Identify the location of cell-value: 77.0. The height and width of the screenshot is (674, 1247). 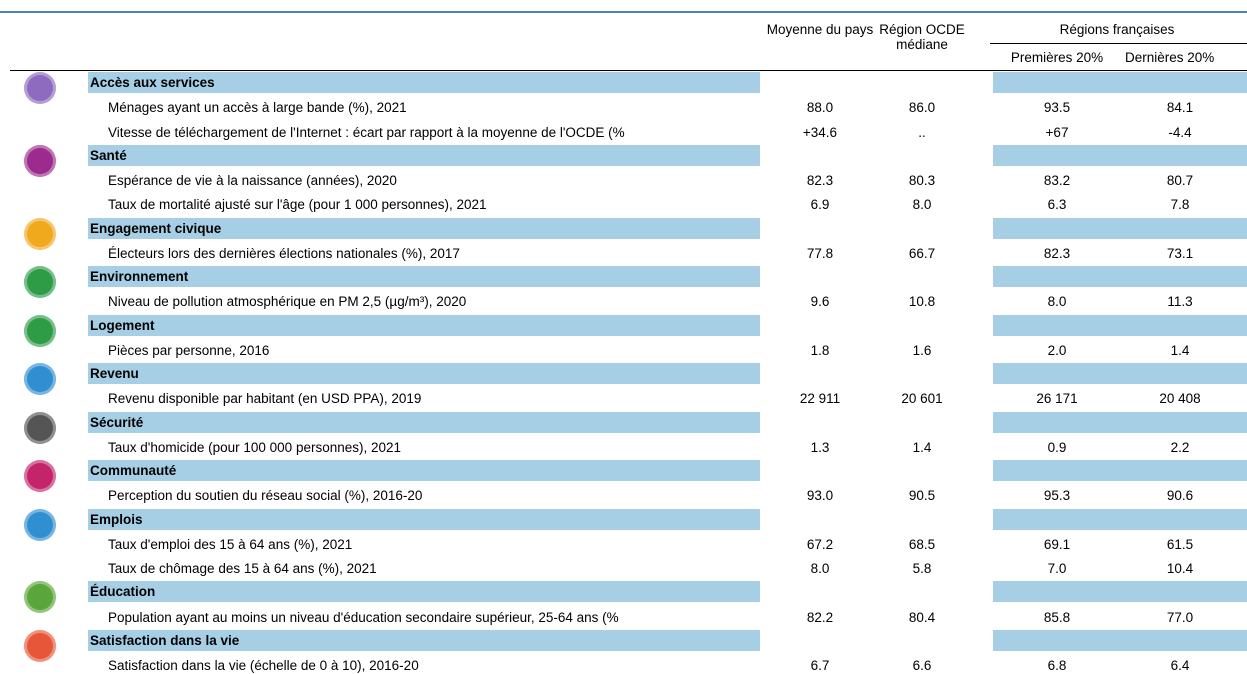
(1180, 617).